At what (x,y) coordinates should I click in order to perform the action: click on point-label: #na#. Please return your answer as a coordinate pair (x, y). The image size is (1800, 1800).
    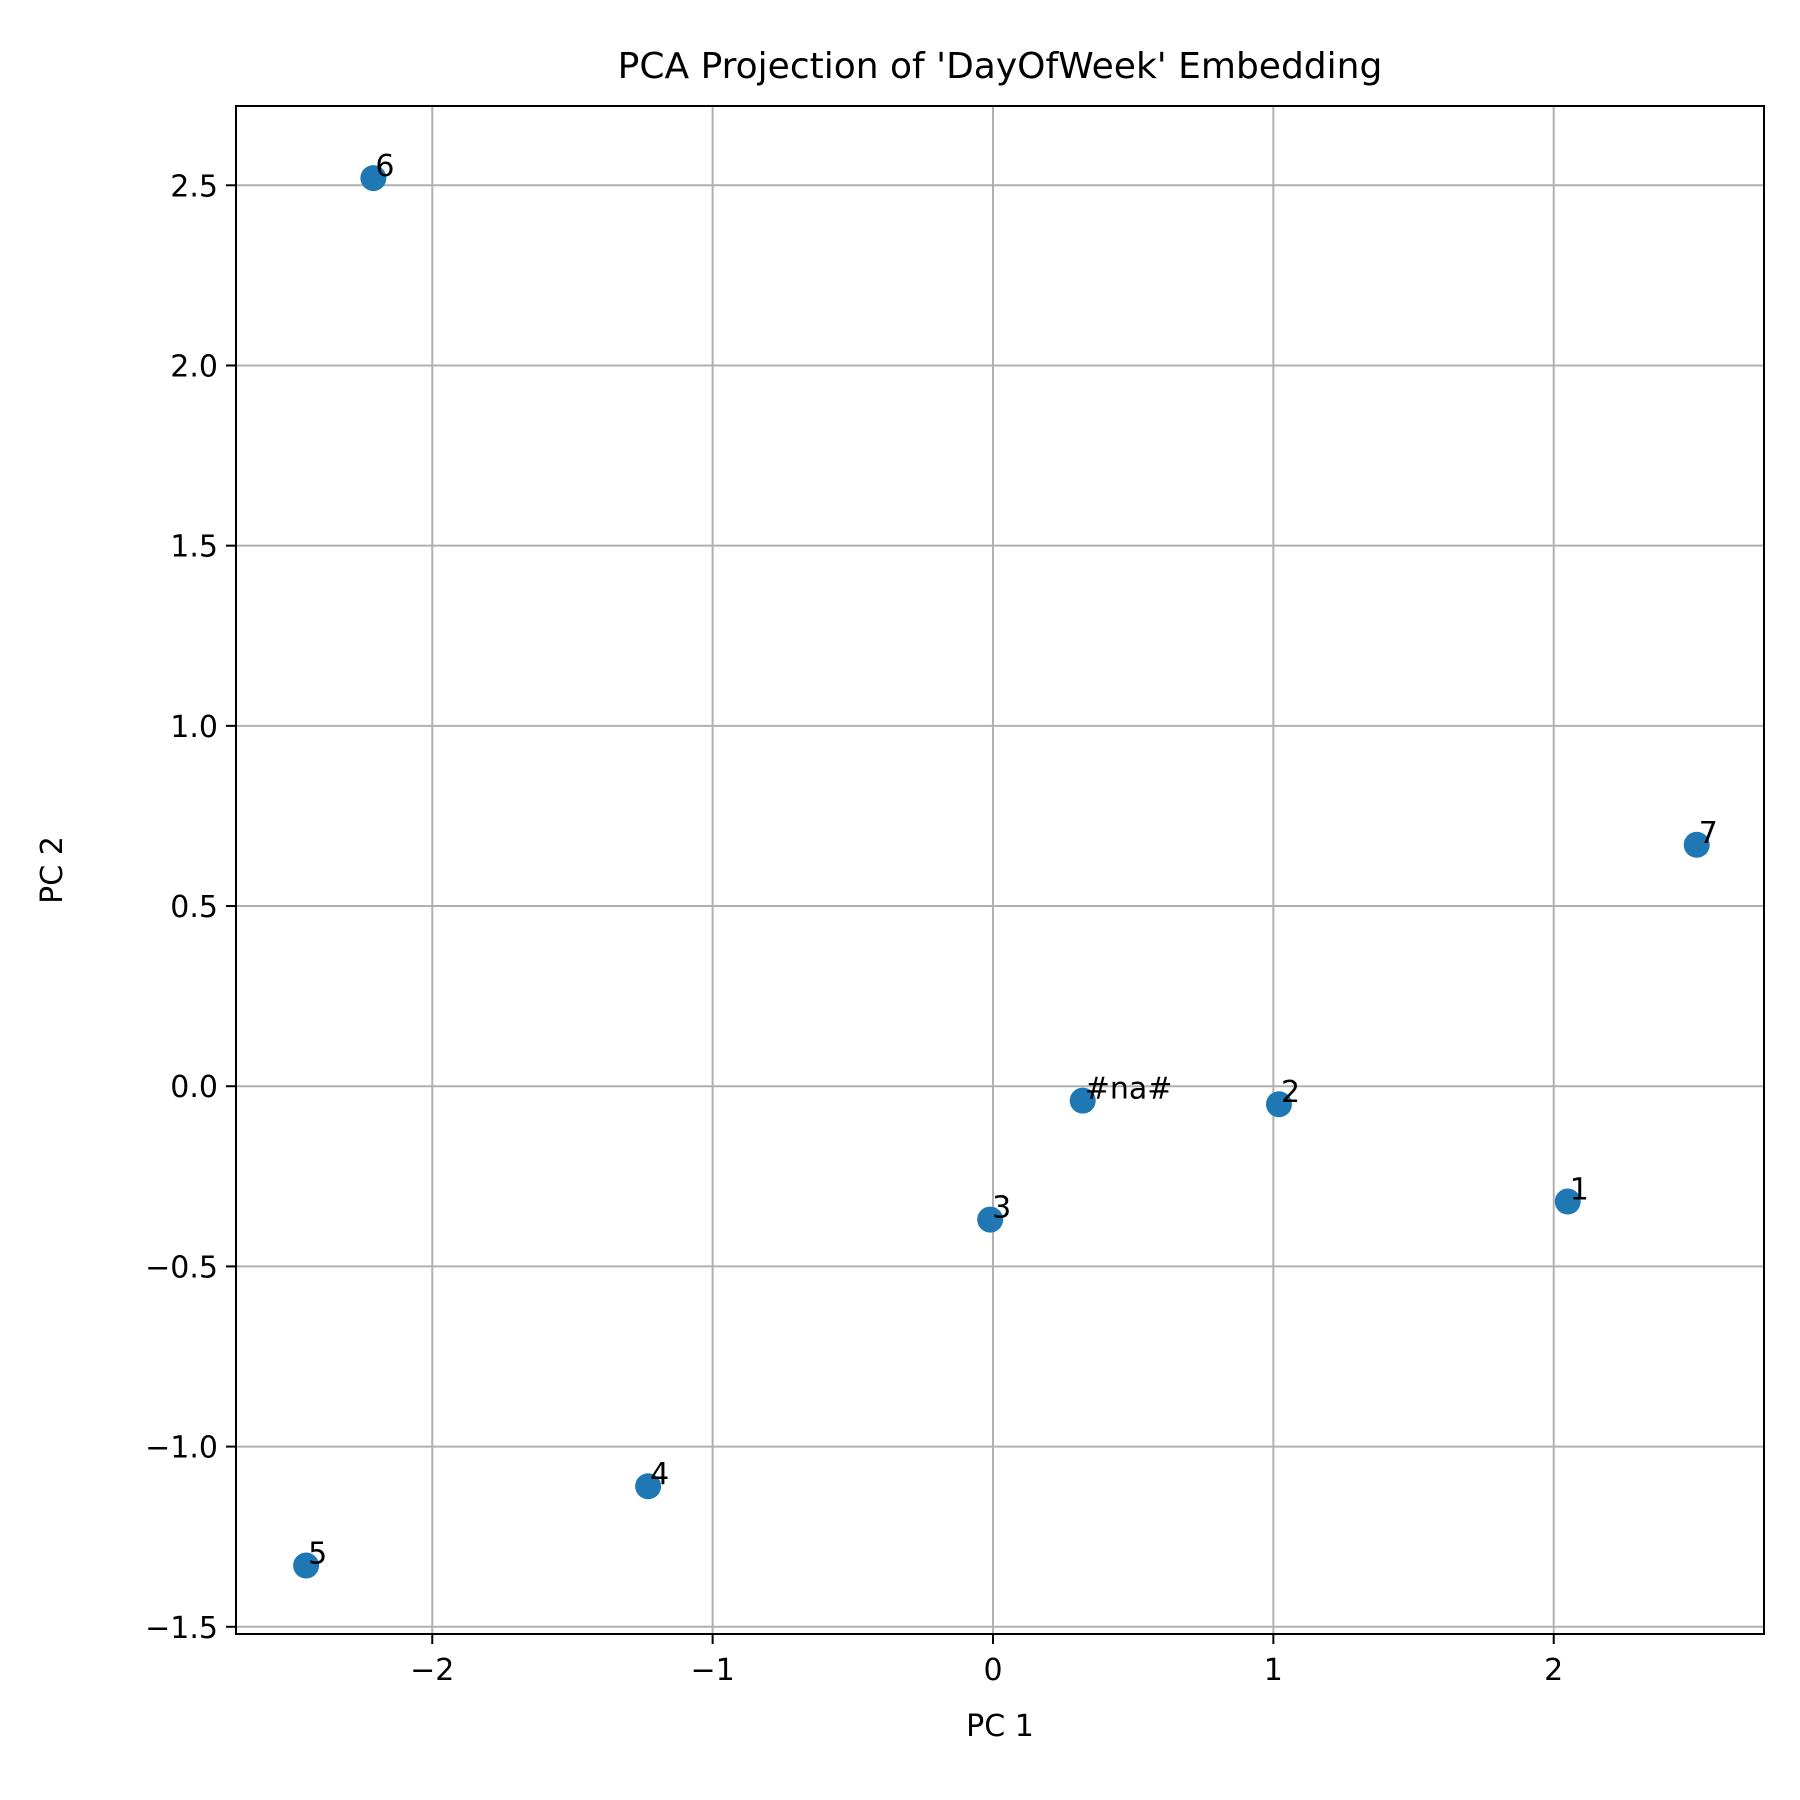
    Looking at the image, I should click on (1129, 1089).